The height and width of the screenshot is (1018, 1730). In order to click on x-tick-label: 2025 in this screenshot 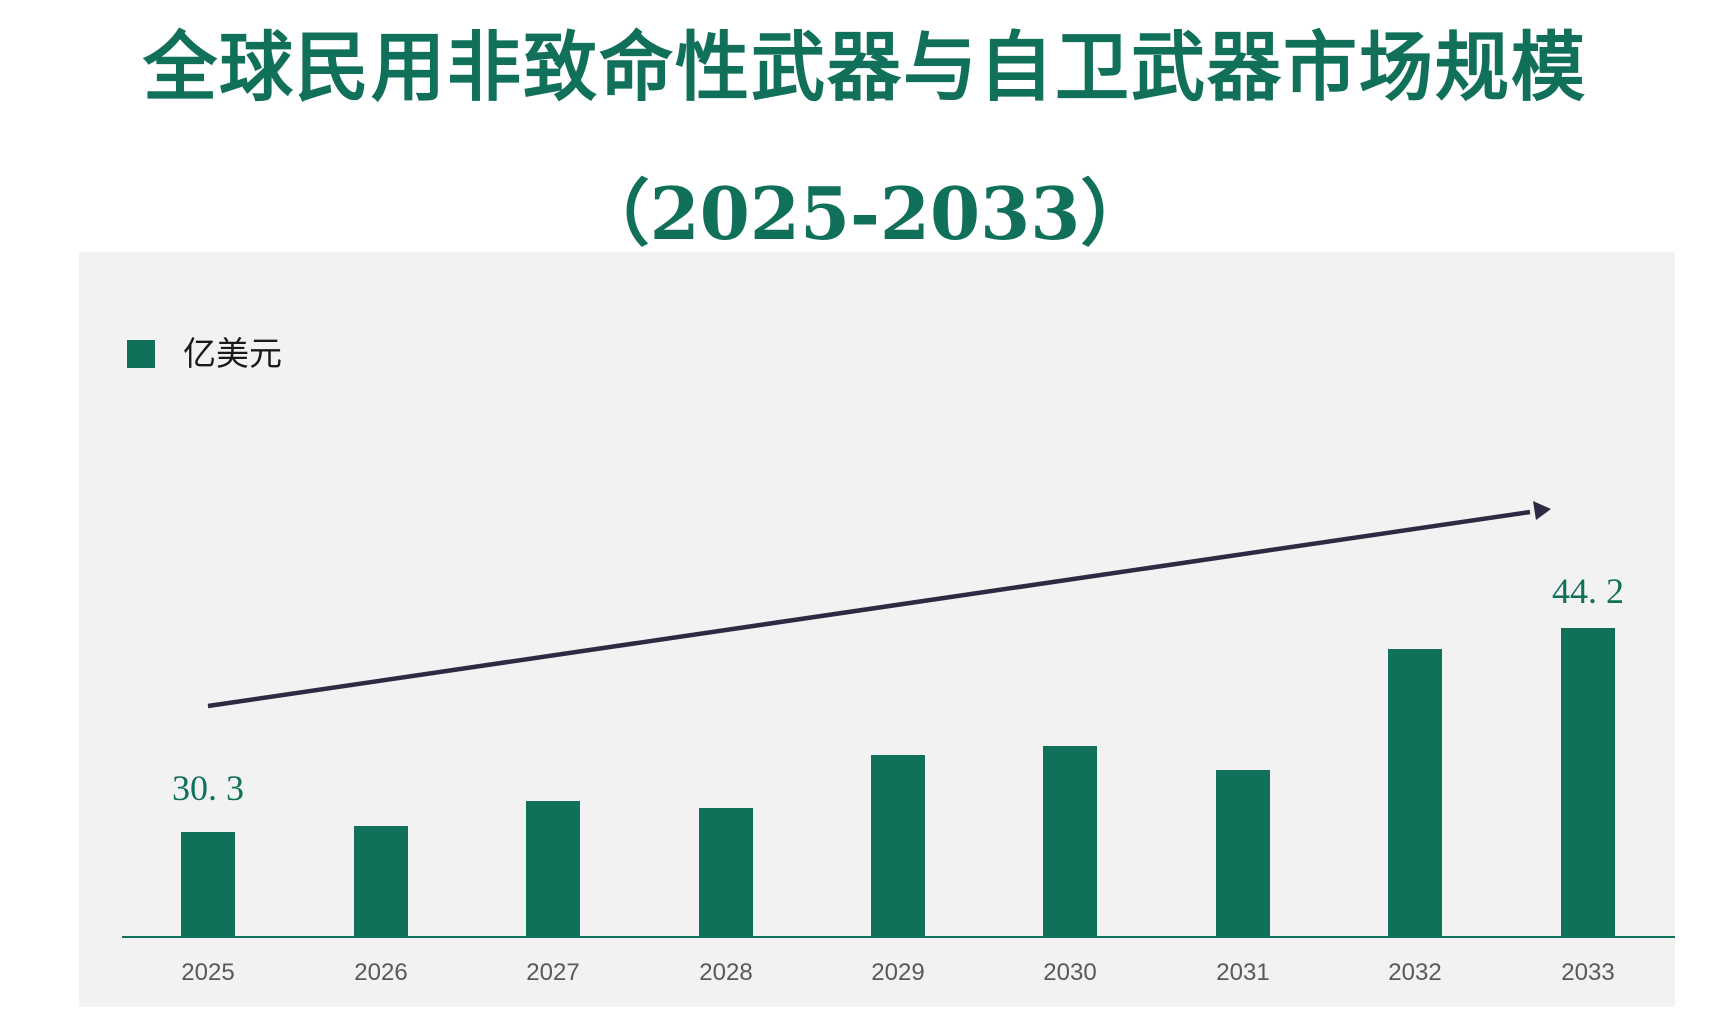, I will do `click(208, 972)`.